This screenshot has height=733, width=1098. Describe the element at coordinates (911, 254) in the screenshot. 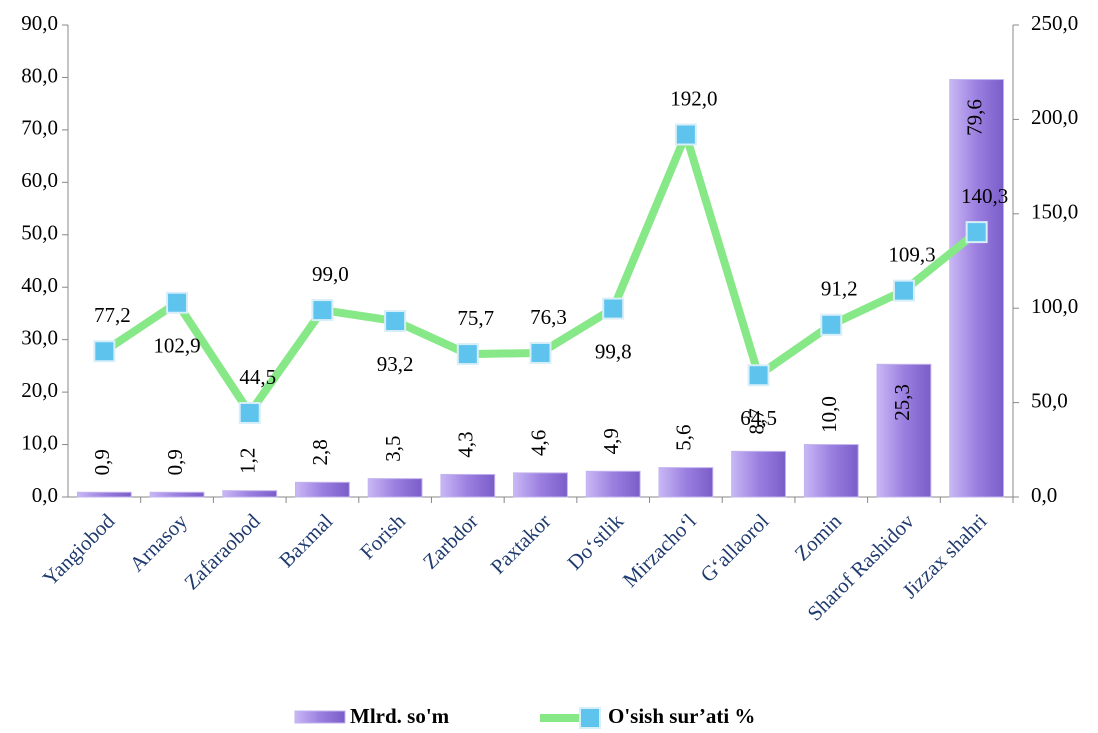

I see `line-label: 109,3` at that location.